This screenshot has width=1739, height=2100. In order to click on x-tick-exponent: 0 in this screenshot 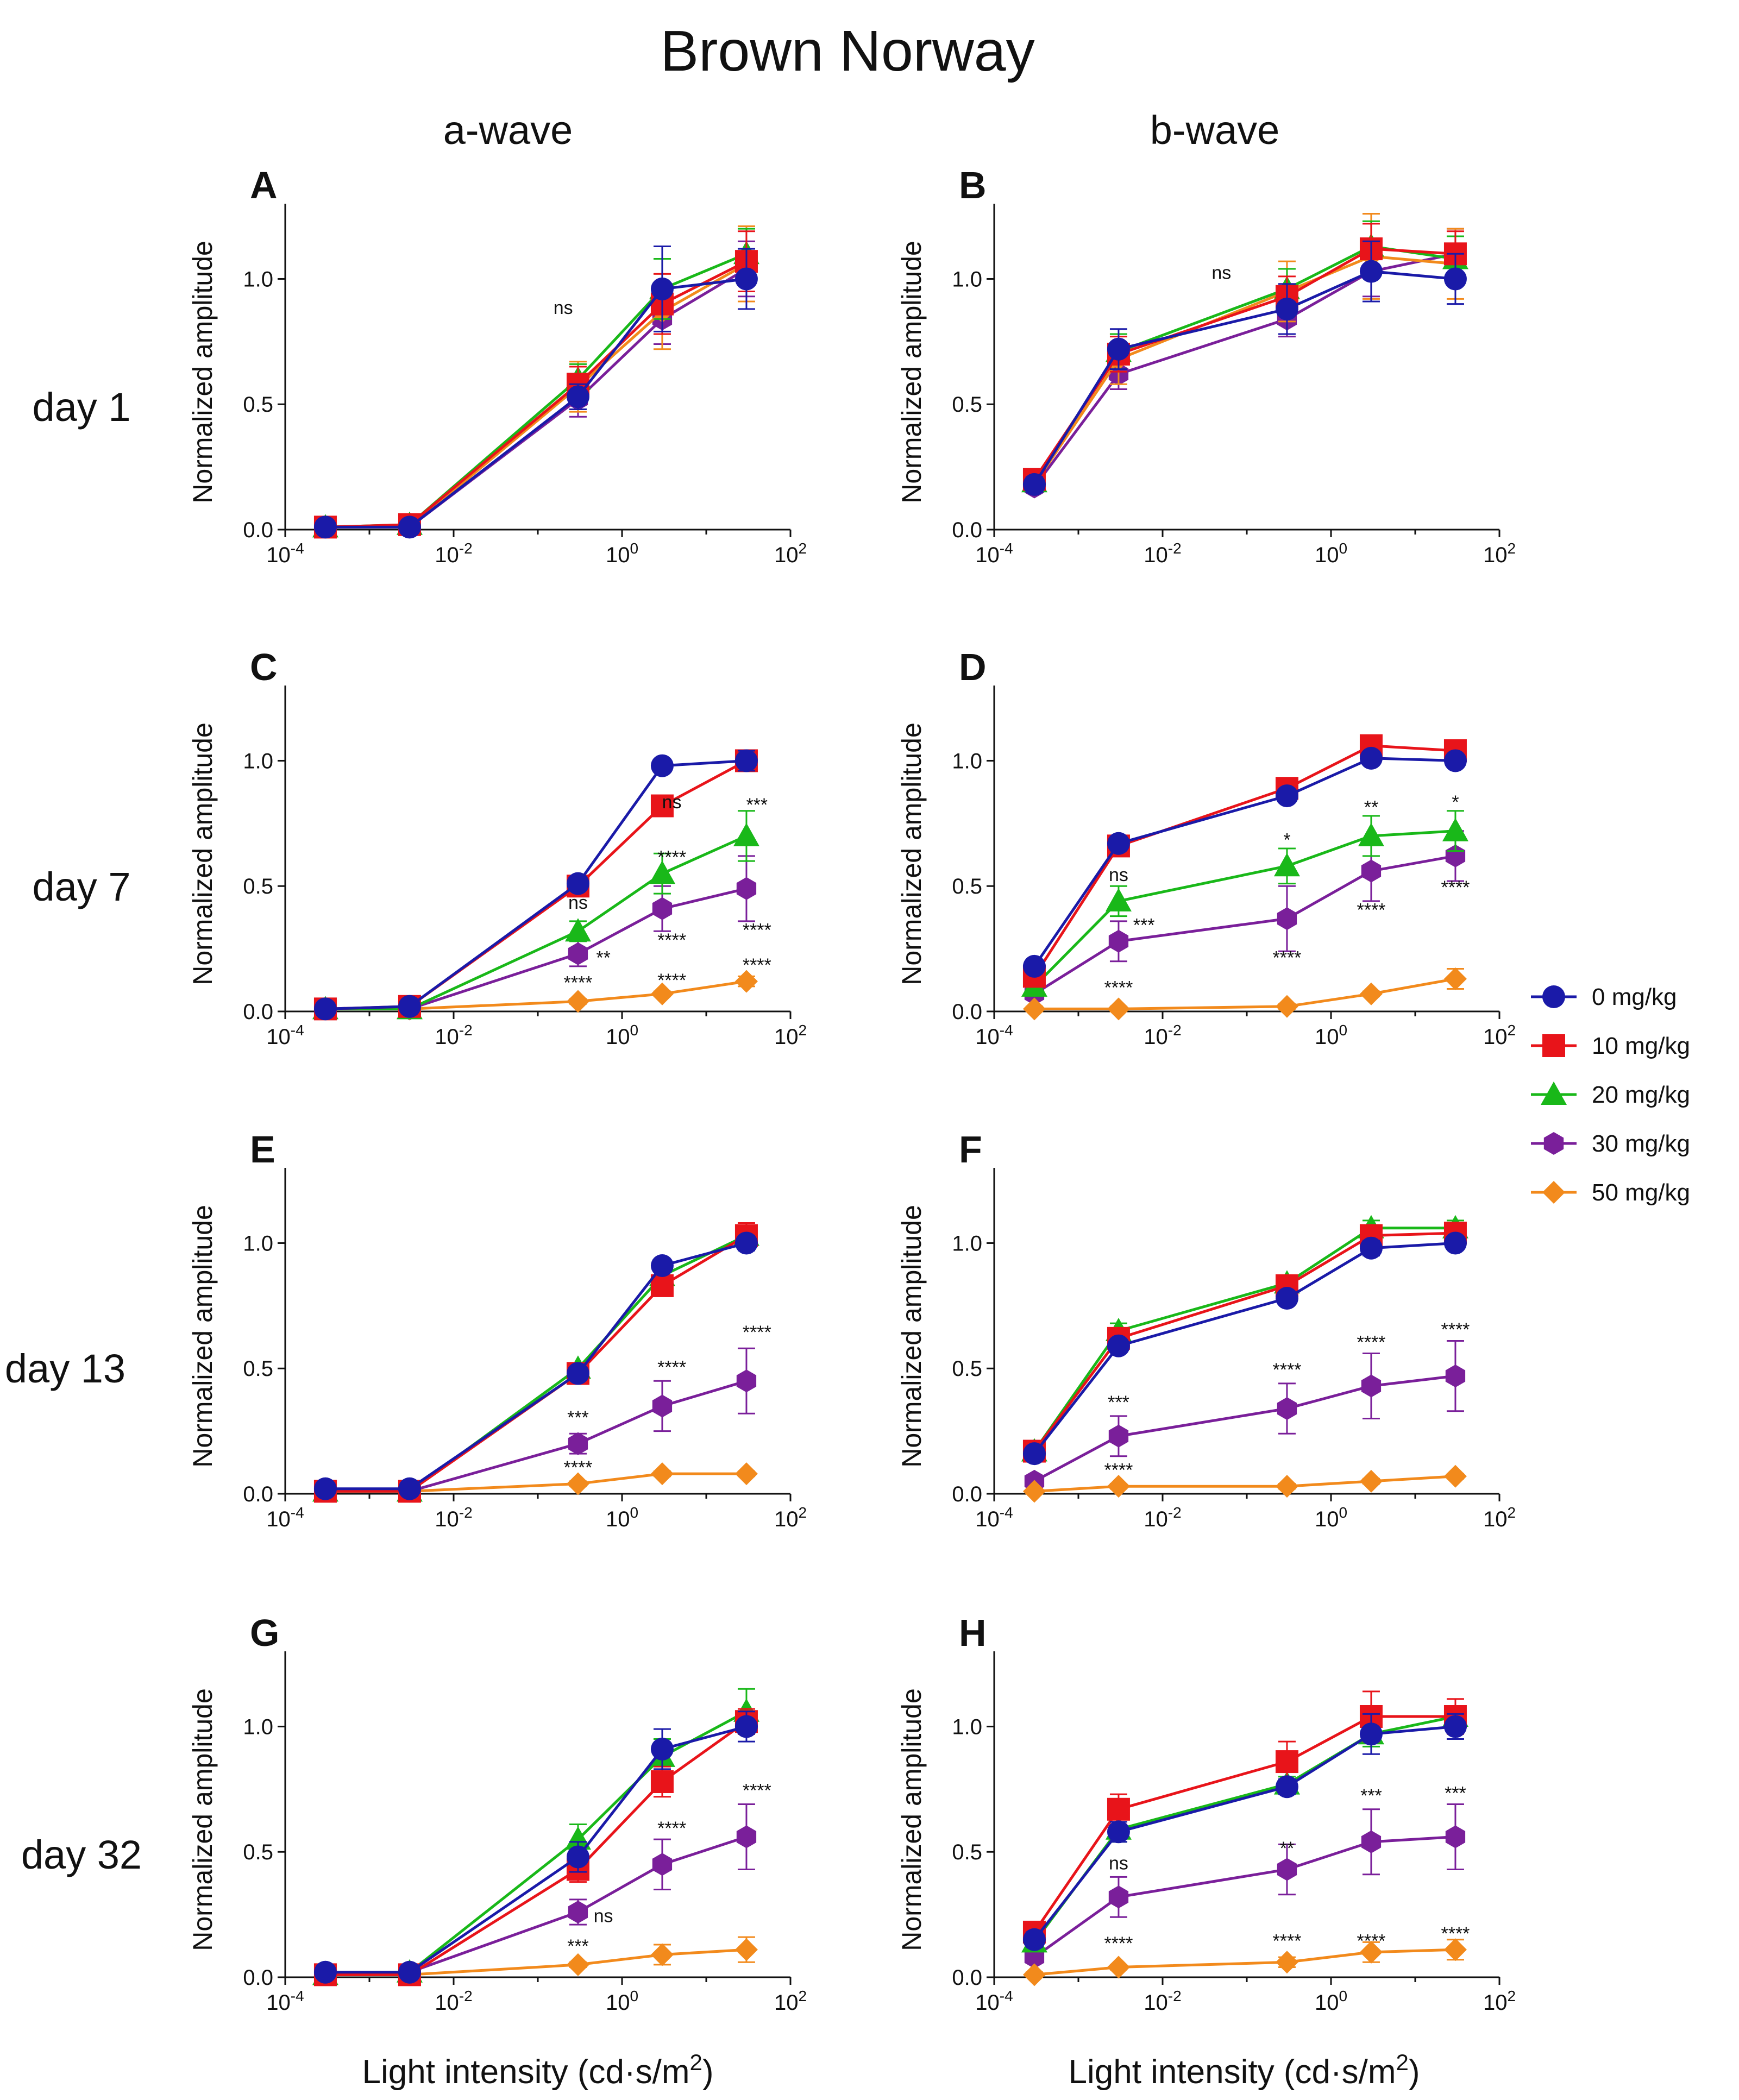, I will do `click(1343, 548)`.